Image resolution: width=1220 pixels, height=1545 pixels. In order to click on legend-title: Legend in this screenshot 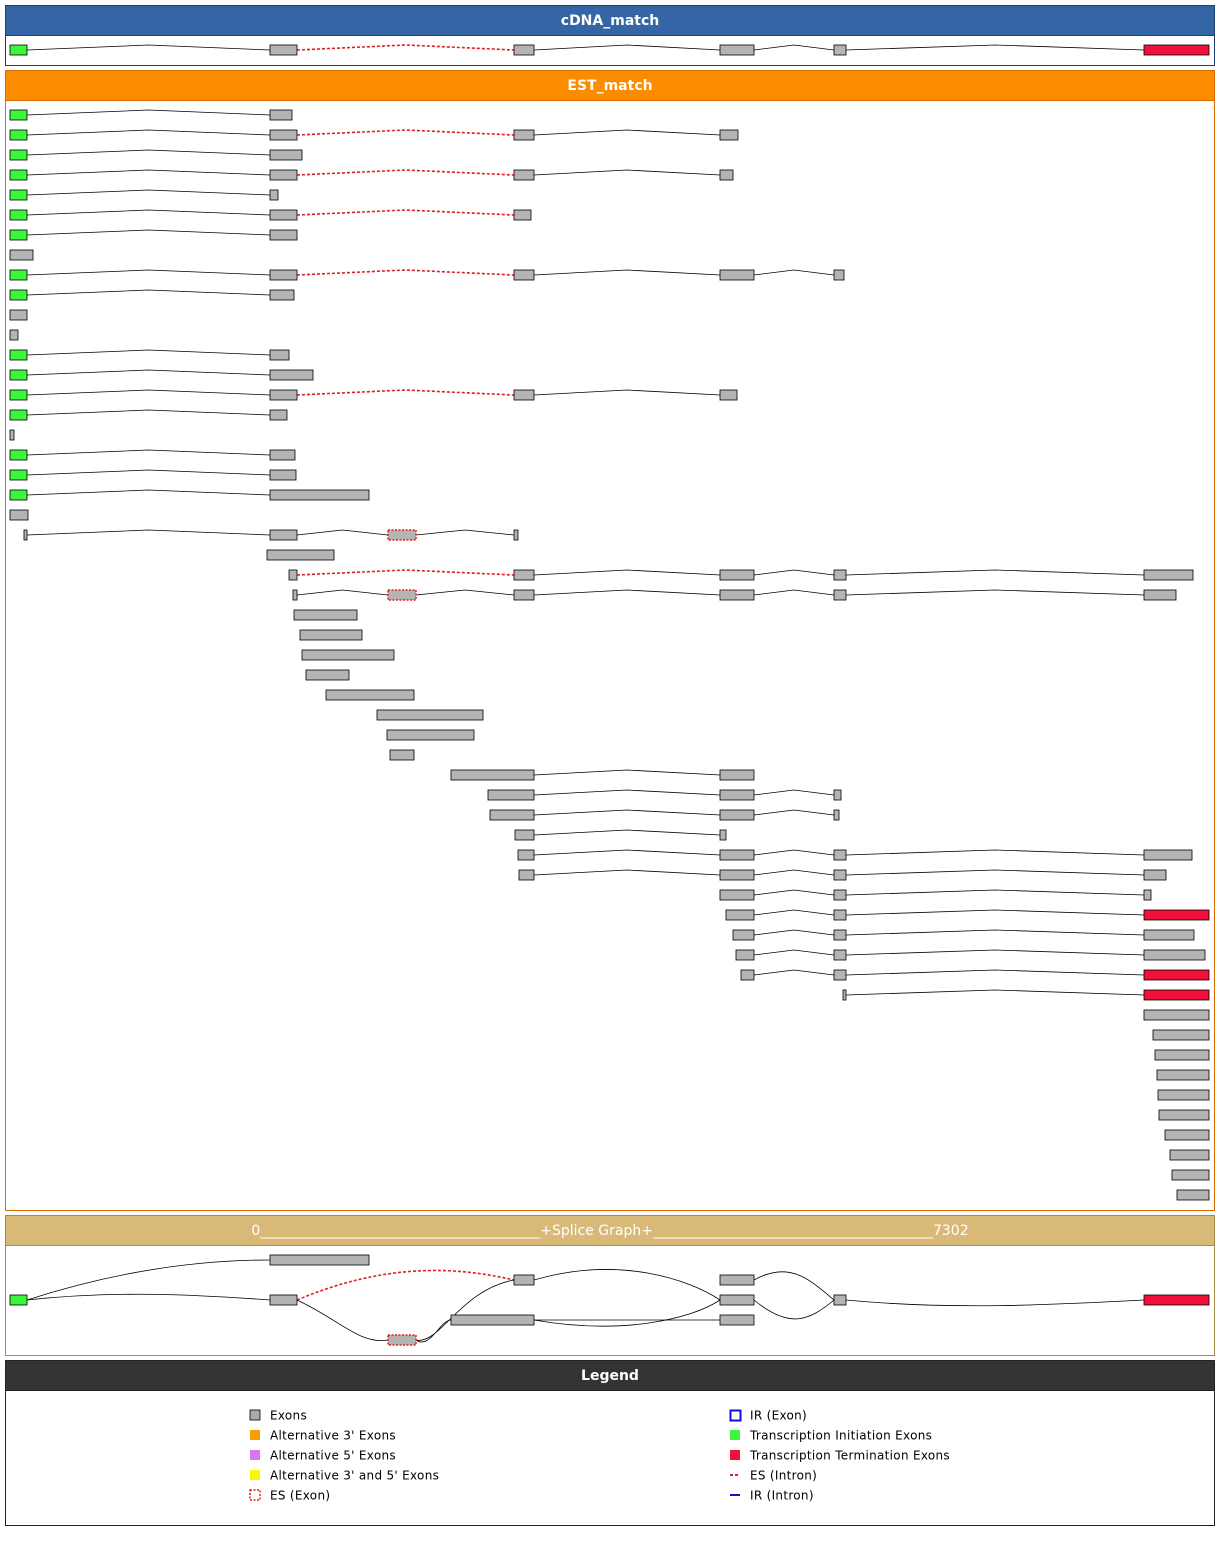, I will do `click(610, 1376)`.